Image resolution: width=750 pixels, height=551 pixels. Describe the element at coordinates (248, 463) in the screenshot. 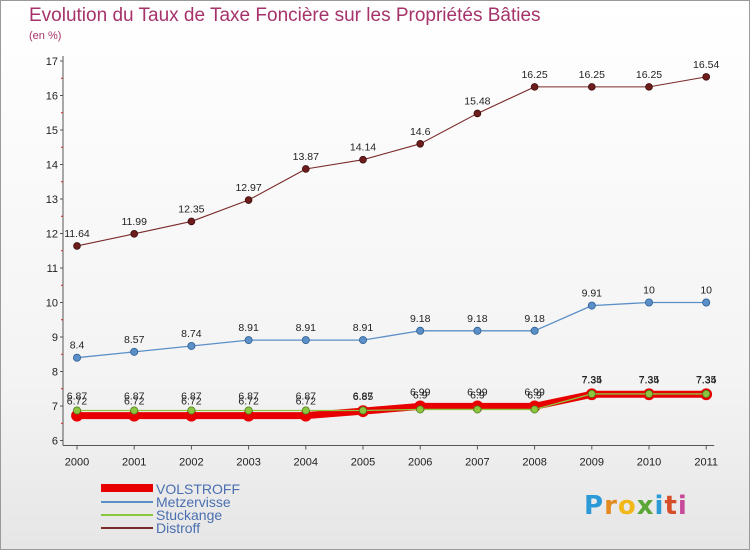

I see `x-tick-label: 2003` at that location.